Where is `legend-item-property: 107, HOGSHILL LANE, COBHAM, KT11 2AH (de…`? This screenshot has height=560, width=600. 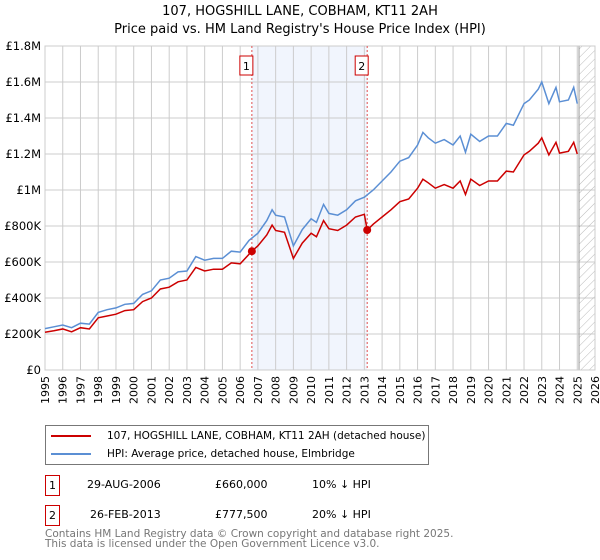
legend-item-property: 107, HOGSHILL LANE, COBHAM, KT11 2AH (de… is located at coordinates (235, 436).